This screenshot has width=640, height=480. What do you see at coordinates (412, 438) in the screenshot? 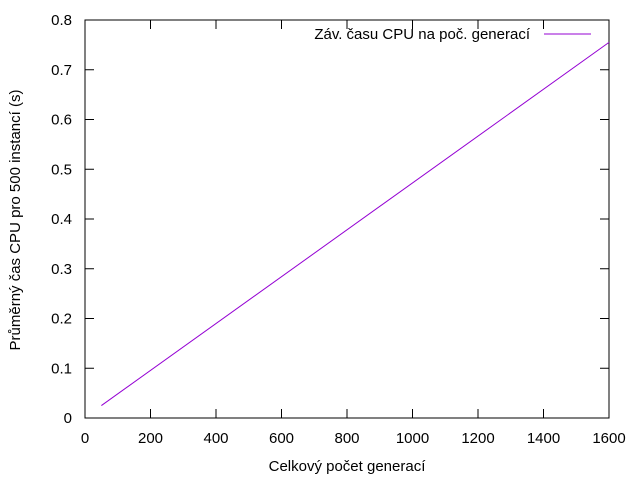
I see `x-tick-label: 1000` at bounding box center [412, 438].